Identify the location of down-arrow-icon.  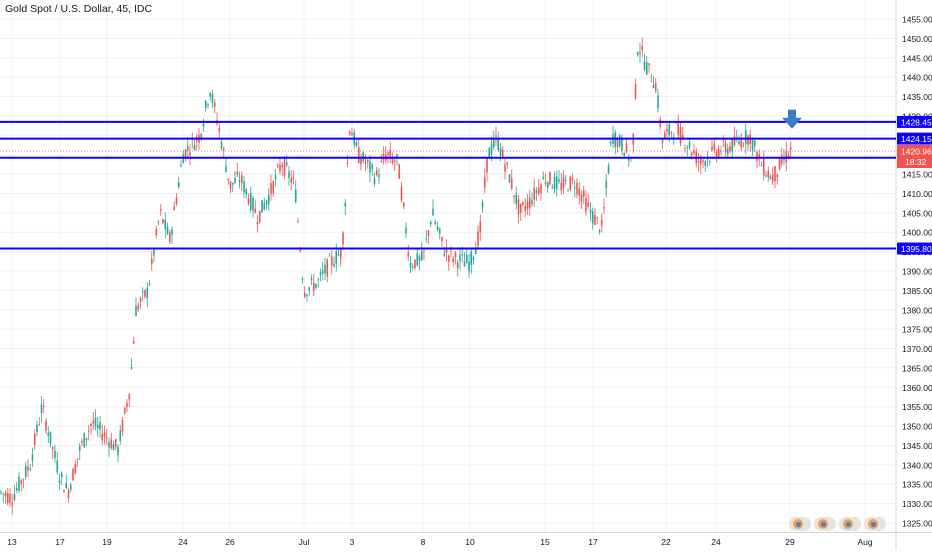
(792, 119).